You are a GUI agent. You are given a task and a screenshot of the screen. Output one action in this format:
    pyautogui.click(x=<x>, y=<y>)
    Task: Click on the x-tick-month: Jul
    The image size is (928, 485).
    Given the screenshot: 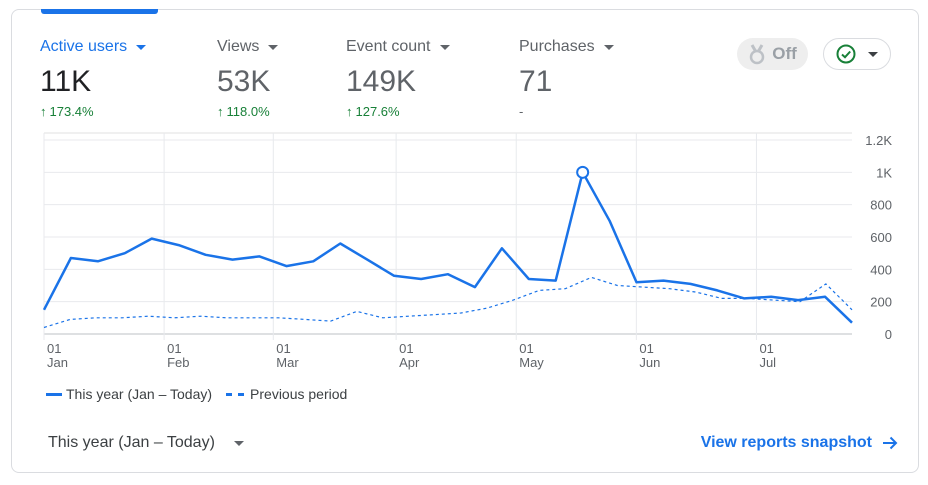 What is the action you would take?
    pyautogui.click(x=767, y=362)
    